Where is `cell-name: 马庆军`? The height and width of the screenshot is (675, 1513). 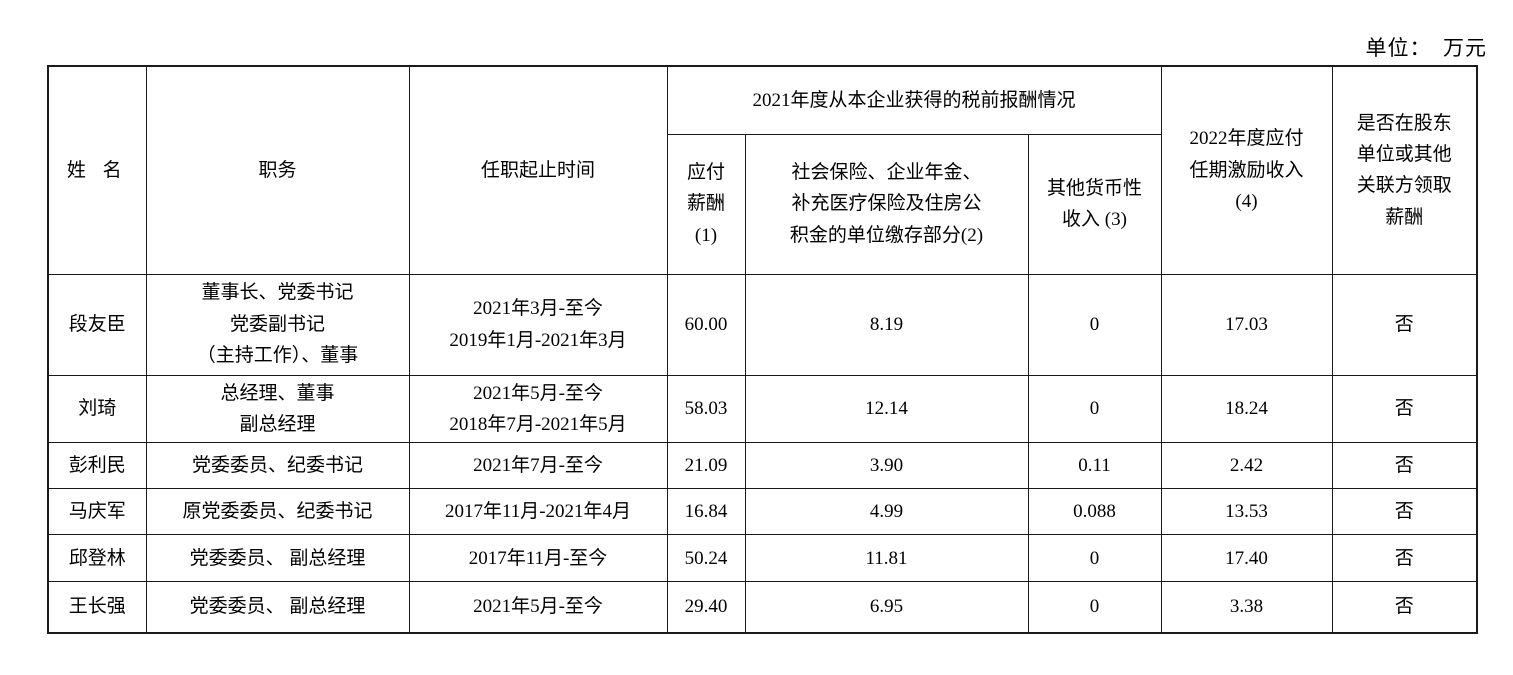
cell-name: 马庆军 is located at coordinates (97, 512).